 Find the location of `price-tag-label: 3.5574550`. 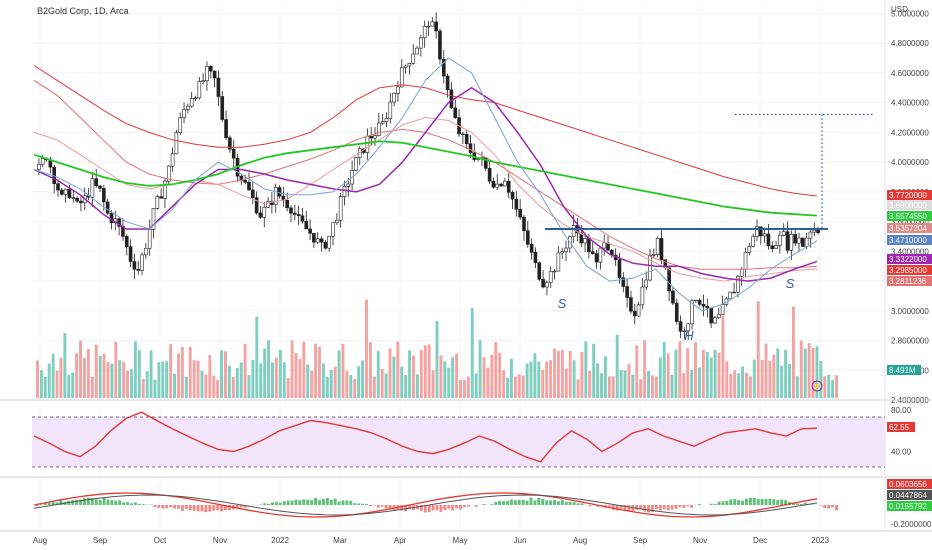

price-tag-label: 3.5574550 is located at coordinates (908, 216).